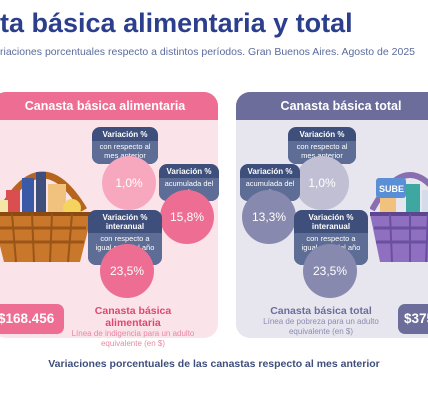 This screenshot has width=428, height=400. Describe the element at coordinates (32, 319) in the screenshot. I see `amount-alimentaria: $168.456` at that location.